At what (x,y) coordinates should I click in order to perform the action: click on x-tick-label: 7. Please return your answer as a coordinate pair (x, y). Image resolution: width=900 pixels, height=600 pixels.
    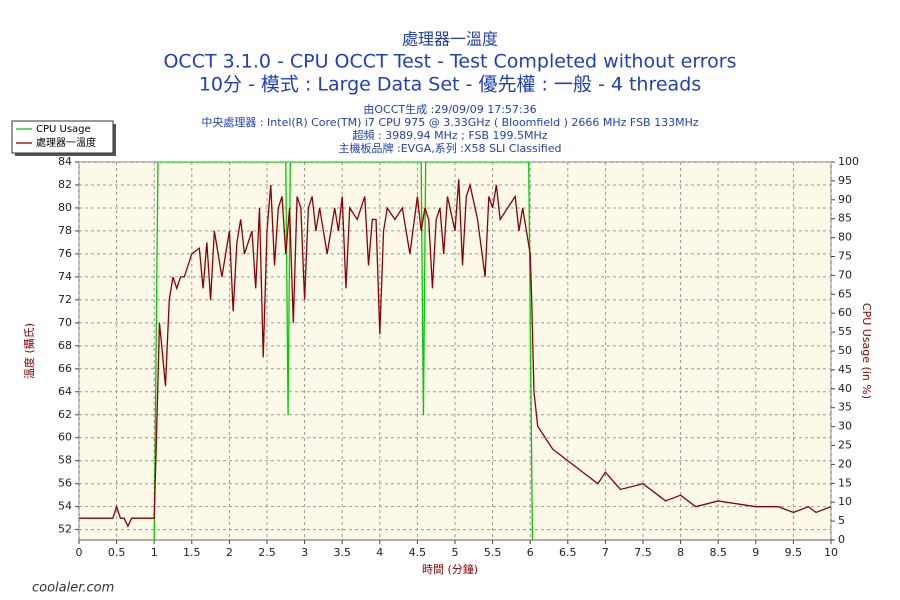
    Looking at the image, I should click on (605, 552).